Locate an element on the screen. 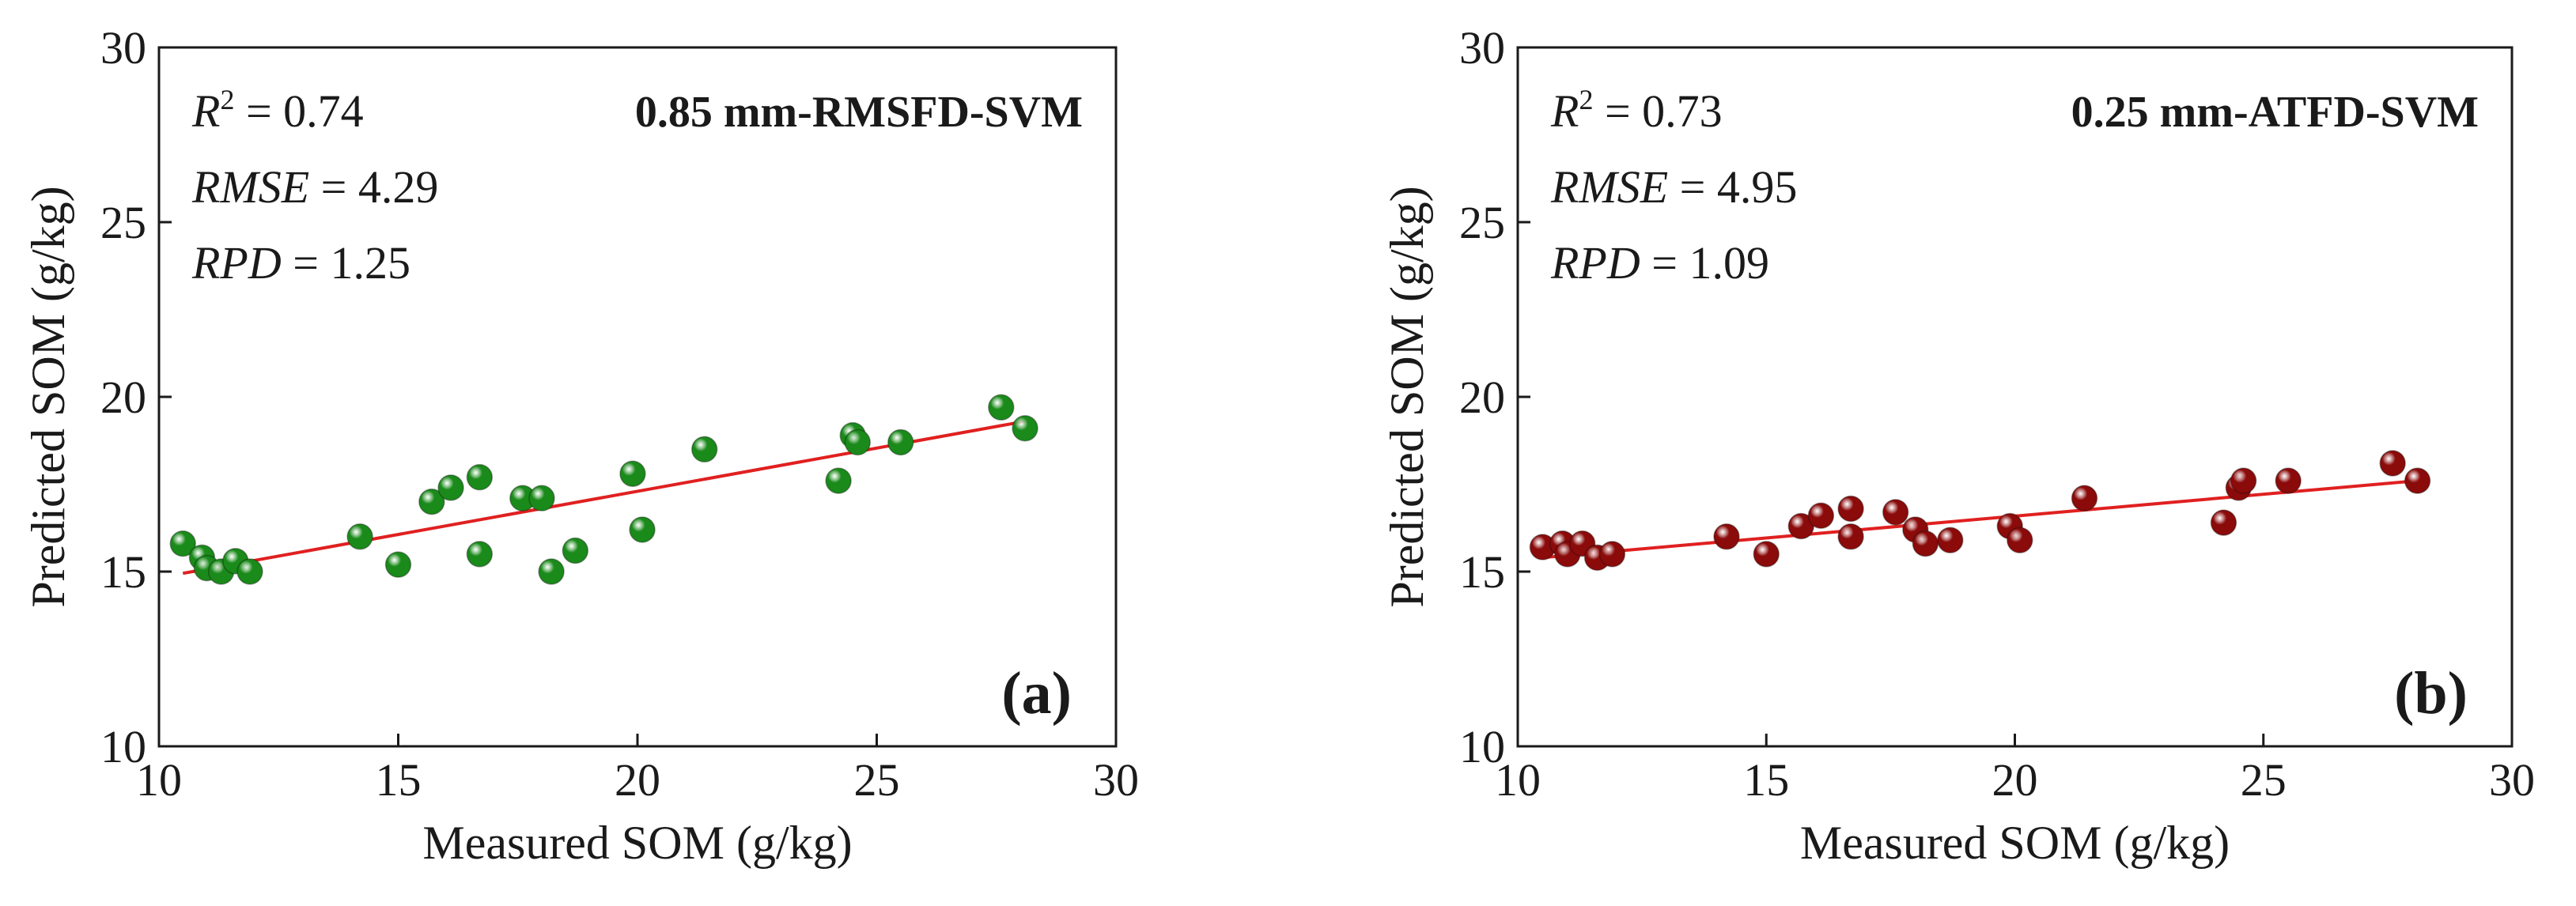 Image resolution: width=2576 pixels, height=906 pixels. rpd-stat: RPD = 1.09 is located at coordinates (1659, 263).